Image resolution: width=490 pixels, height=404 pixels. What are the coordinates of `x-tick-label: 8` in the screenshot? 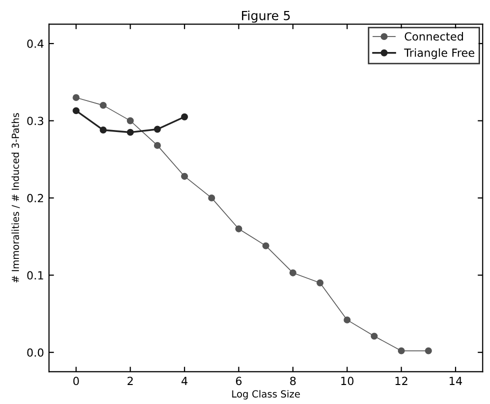 It's located at (293, 381).